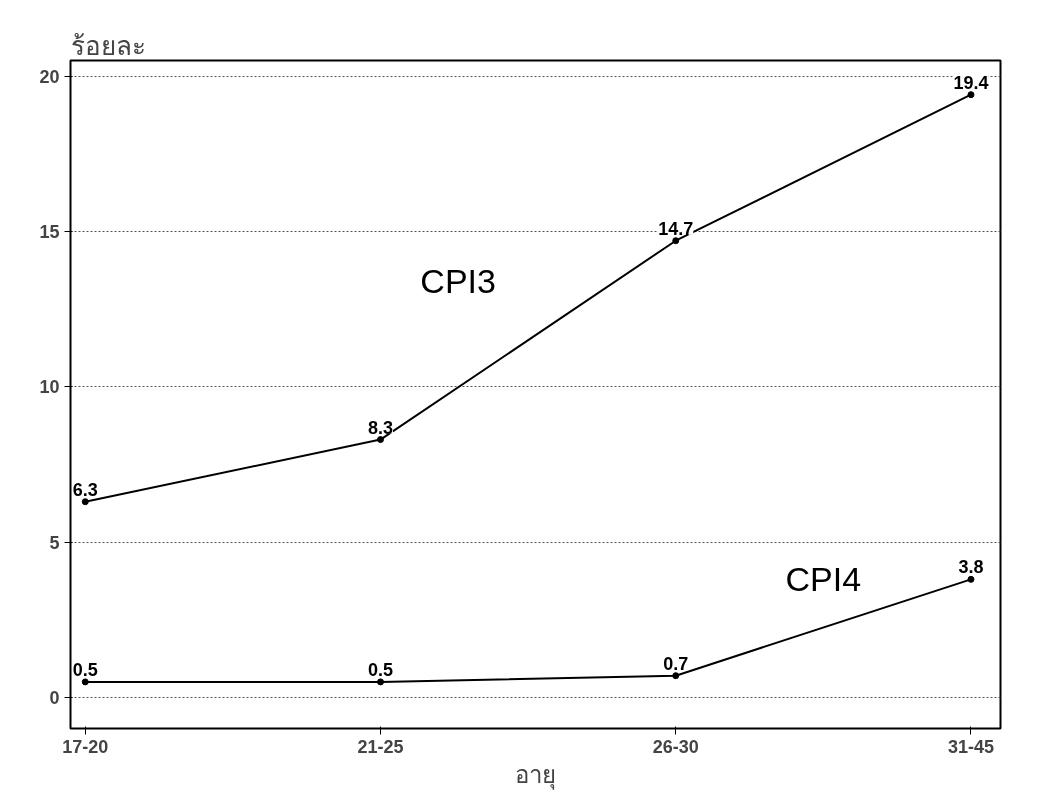 The width and height of the screenshot is (1063, 805). I want to click on y-tick-label: 0, so click(54, 697).